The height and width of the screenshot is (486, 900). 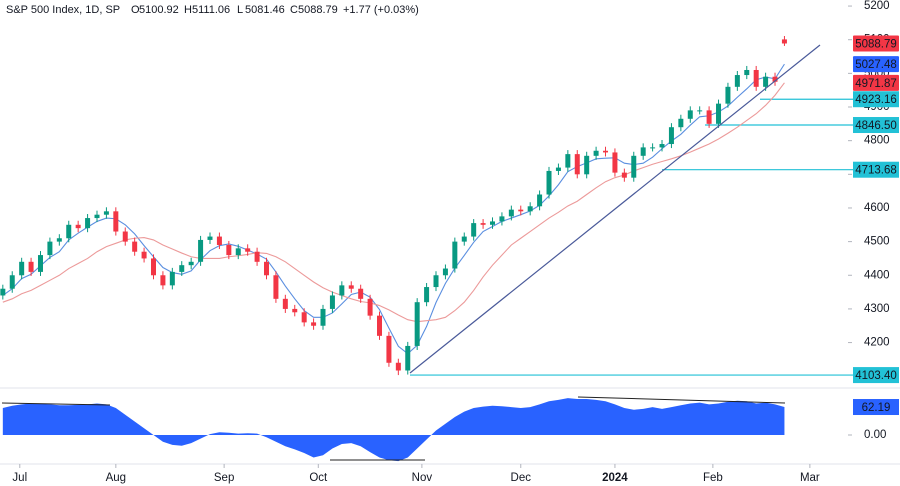 What do you see at coordinates (159, 10) in the screenshot?
I see `ohlc-value: 5100.92` at bounding box center [159, 10].